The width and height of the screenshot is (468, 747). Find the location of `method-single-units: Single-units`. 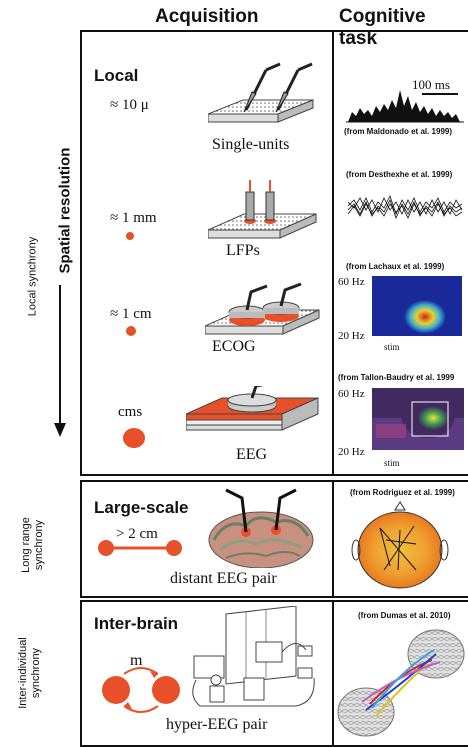

method-single-units: Single-units is located at coordinates (251, 144).